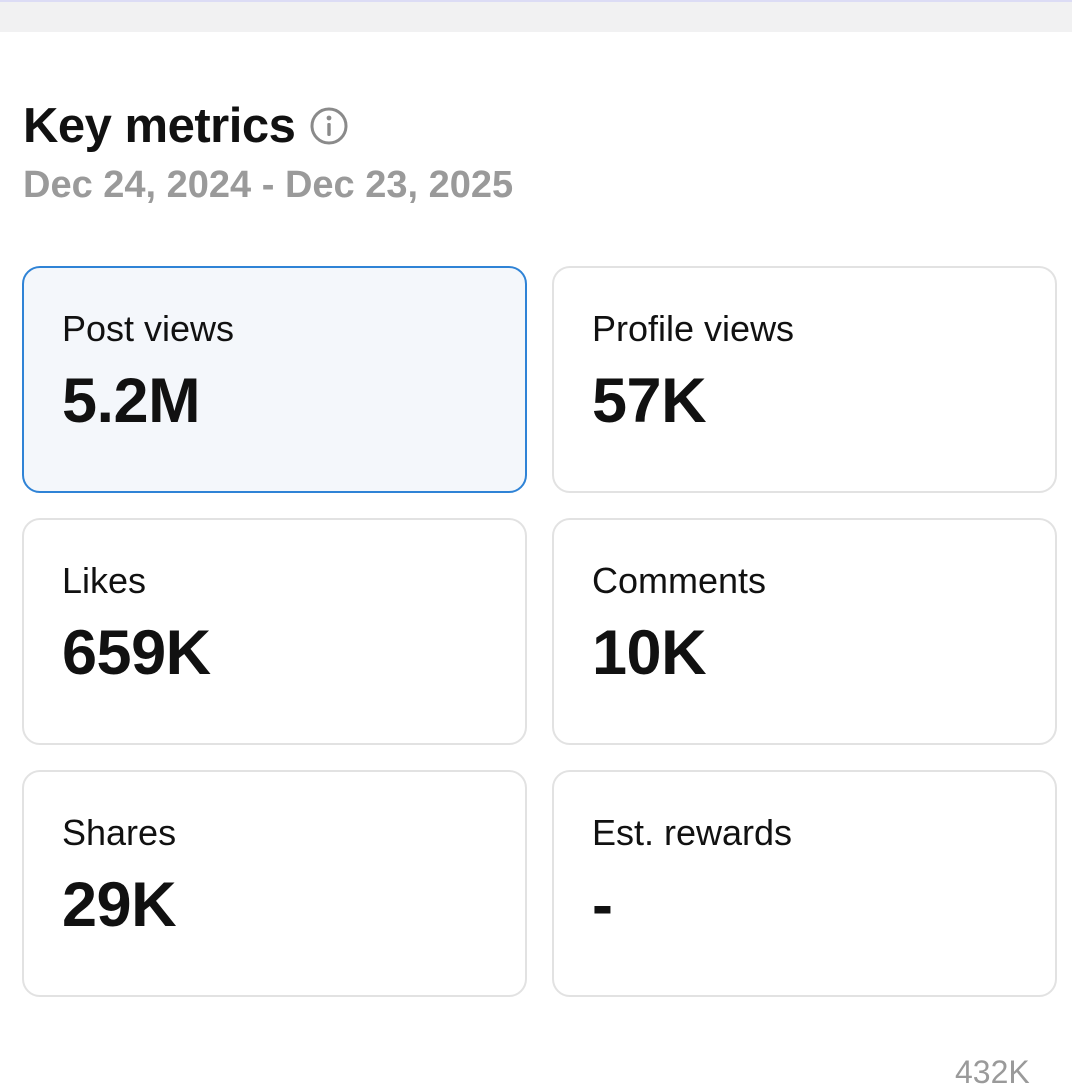 The width and height of the screenshot is (1072, 1092). What do you see at coordinates (693, 328) in the screenshot?
I see `metric-label: Profile views` at bounding box center [693, 328].